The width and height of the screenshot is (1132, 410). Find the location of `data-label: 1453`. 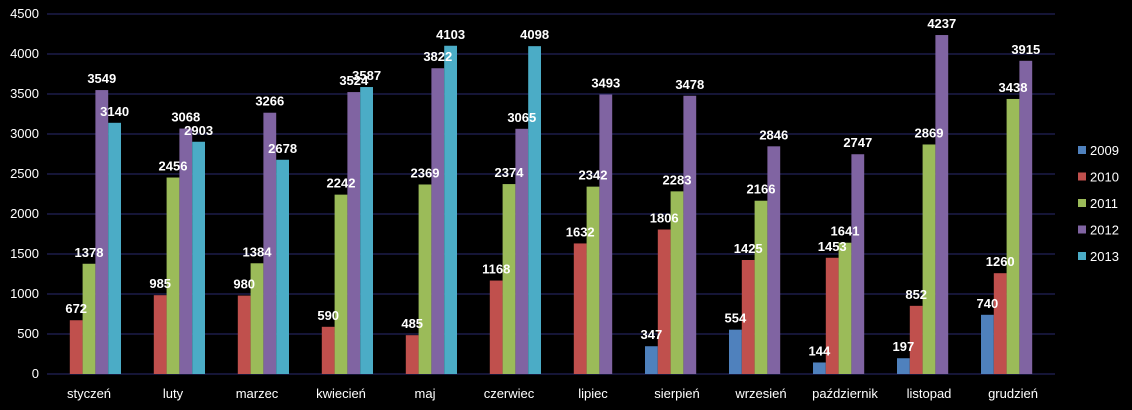

data-label: 1453 is located at coordinates (832, 246).